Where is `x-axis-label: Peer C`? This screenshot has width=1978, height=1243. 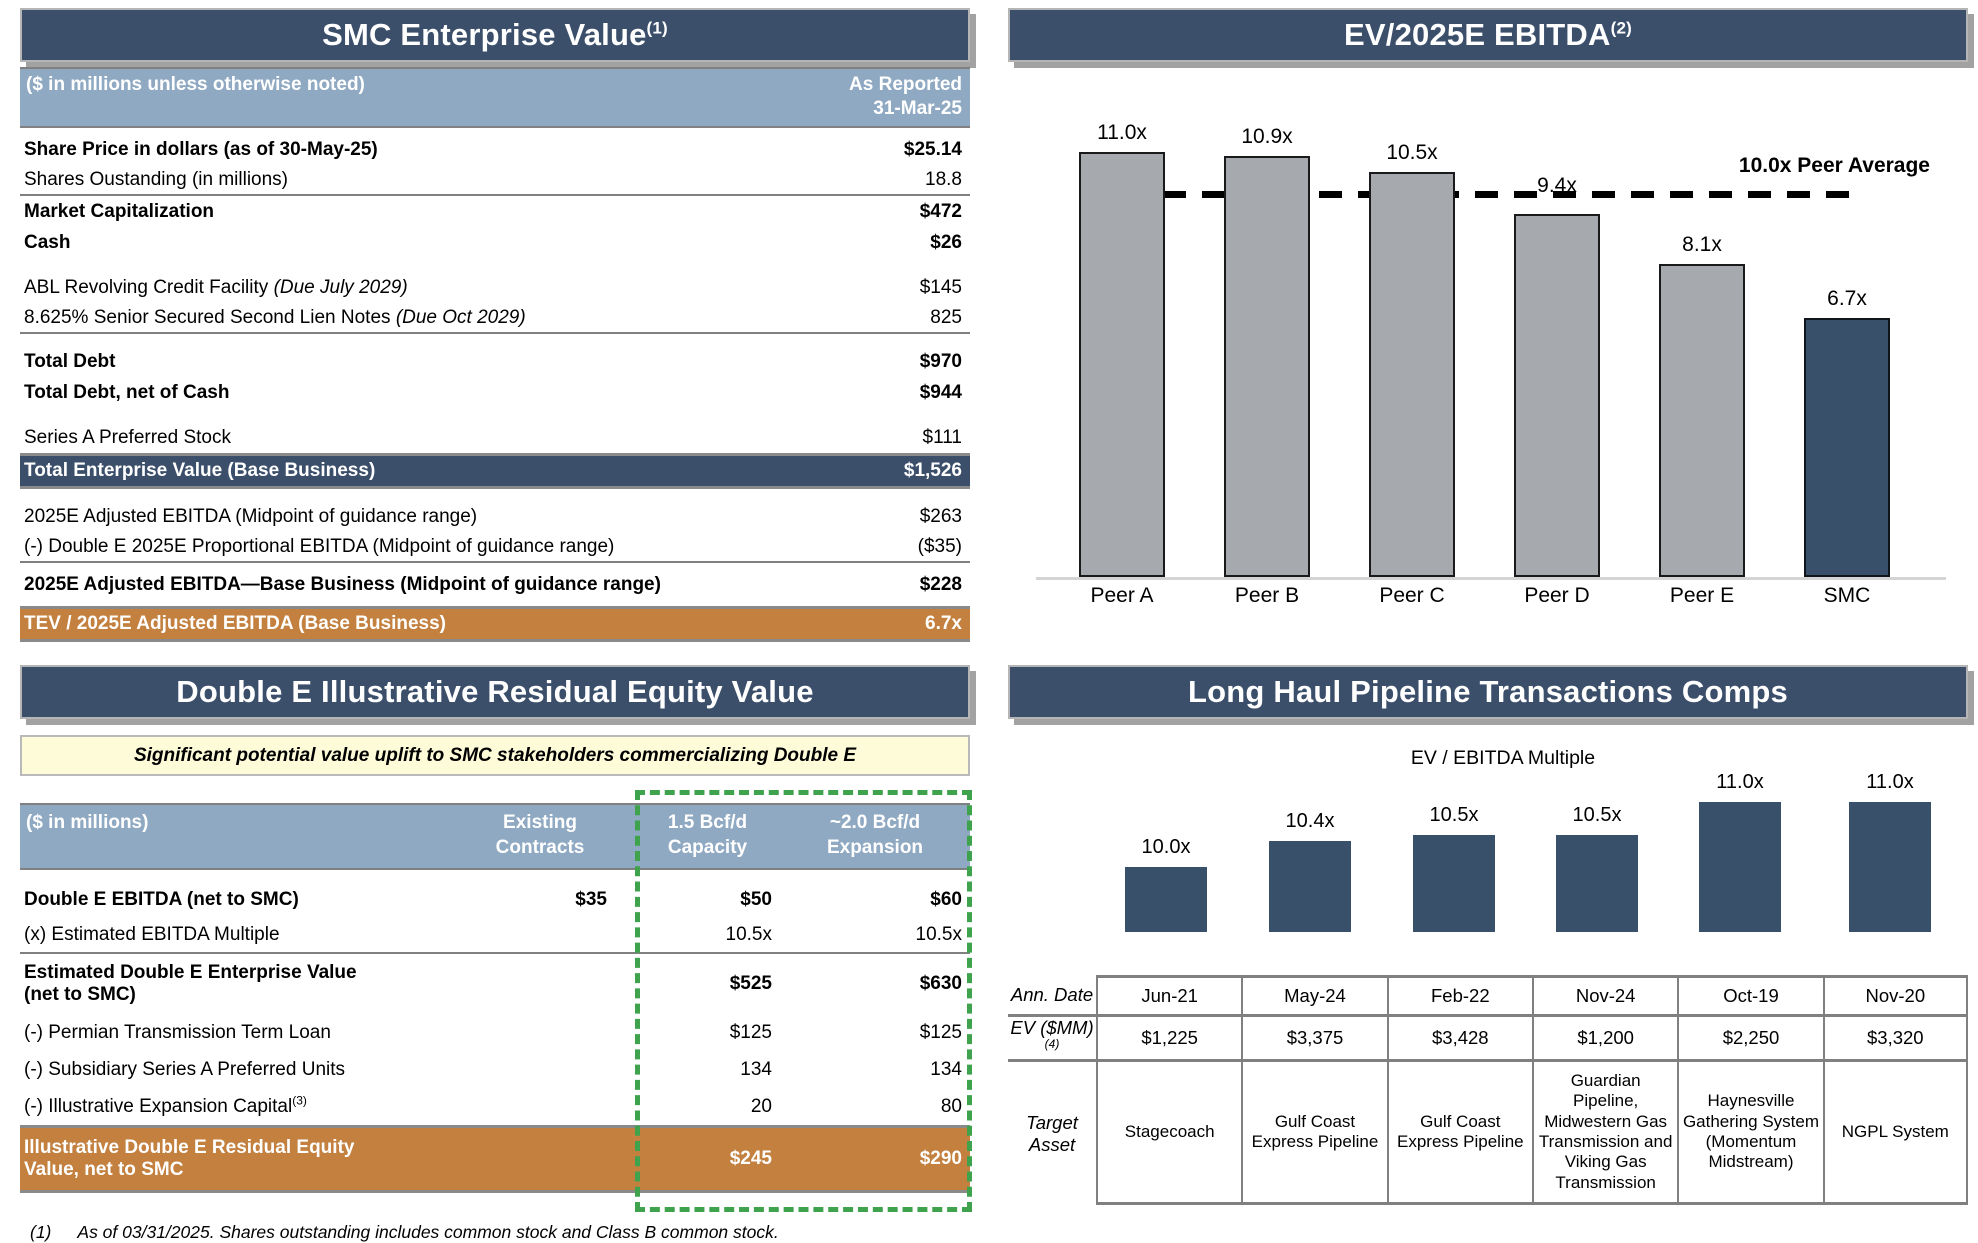
x-axis-label: Peer C is located at coordinates (1412, 595).